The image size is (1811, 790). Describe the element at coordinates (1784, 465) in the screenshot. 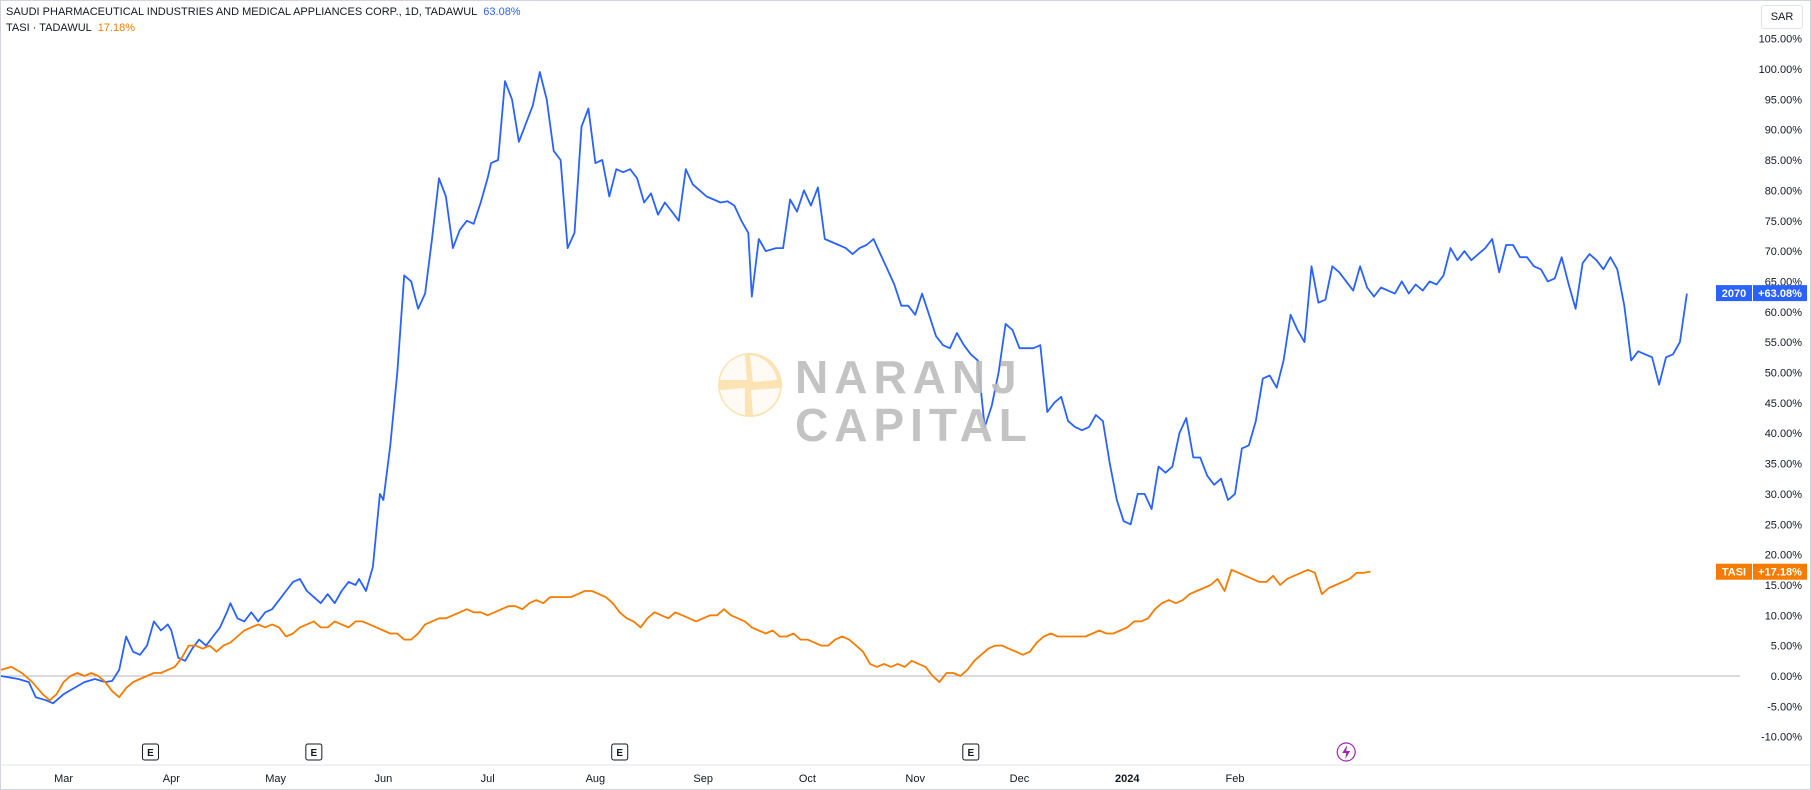

I see `y-tick-label: 35.00%` at that location.